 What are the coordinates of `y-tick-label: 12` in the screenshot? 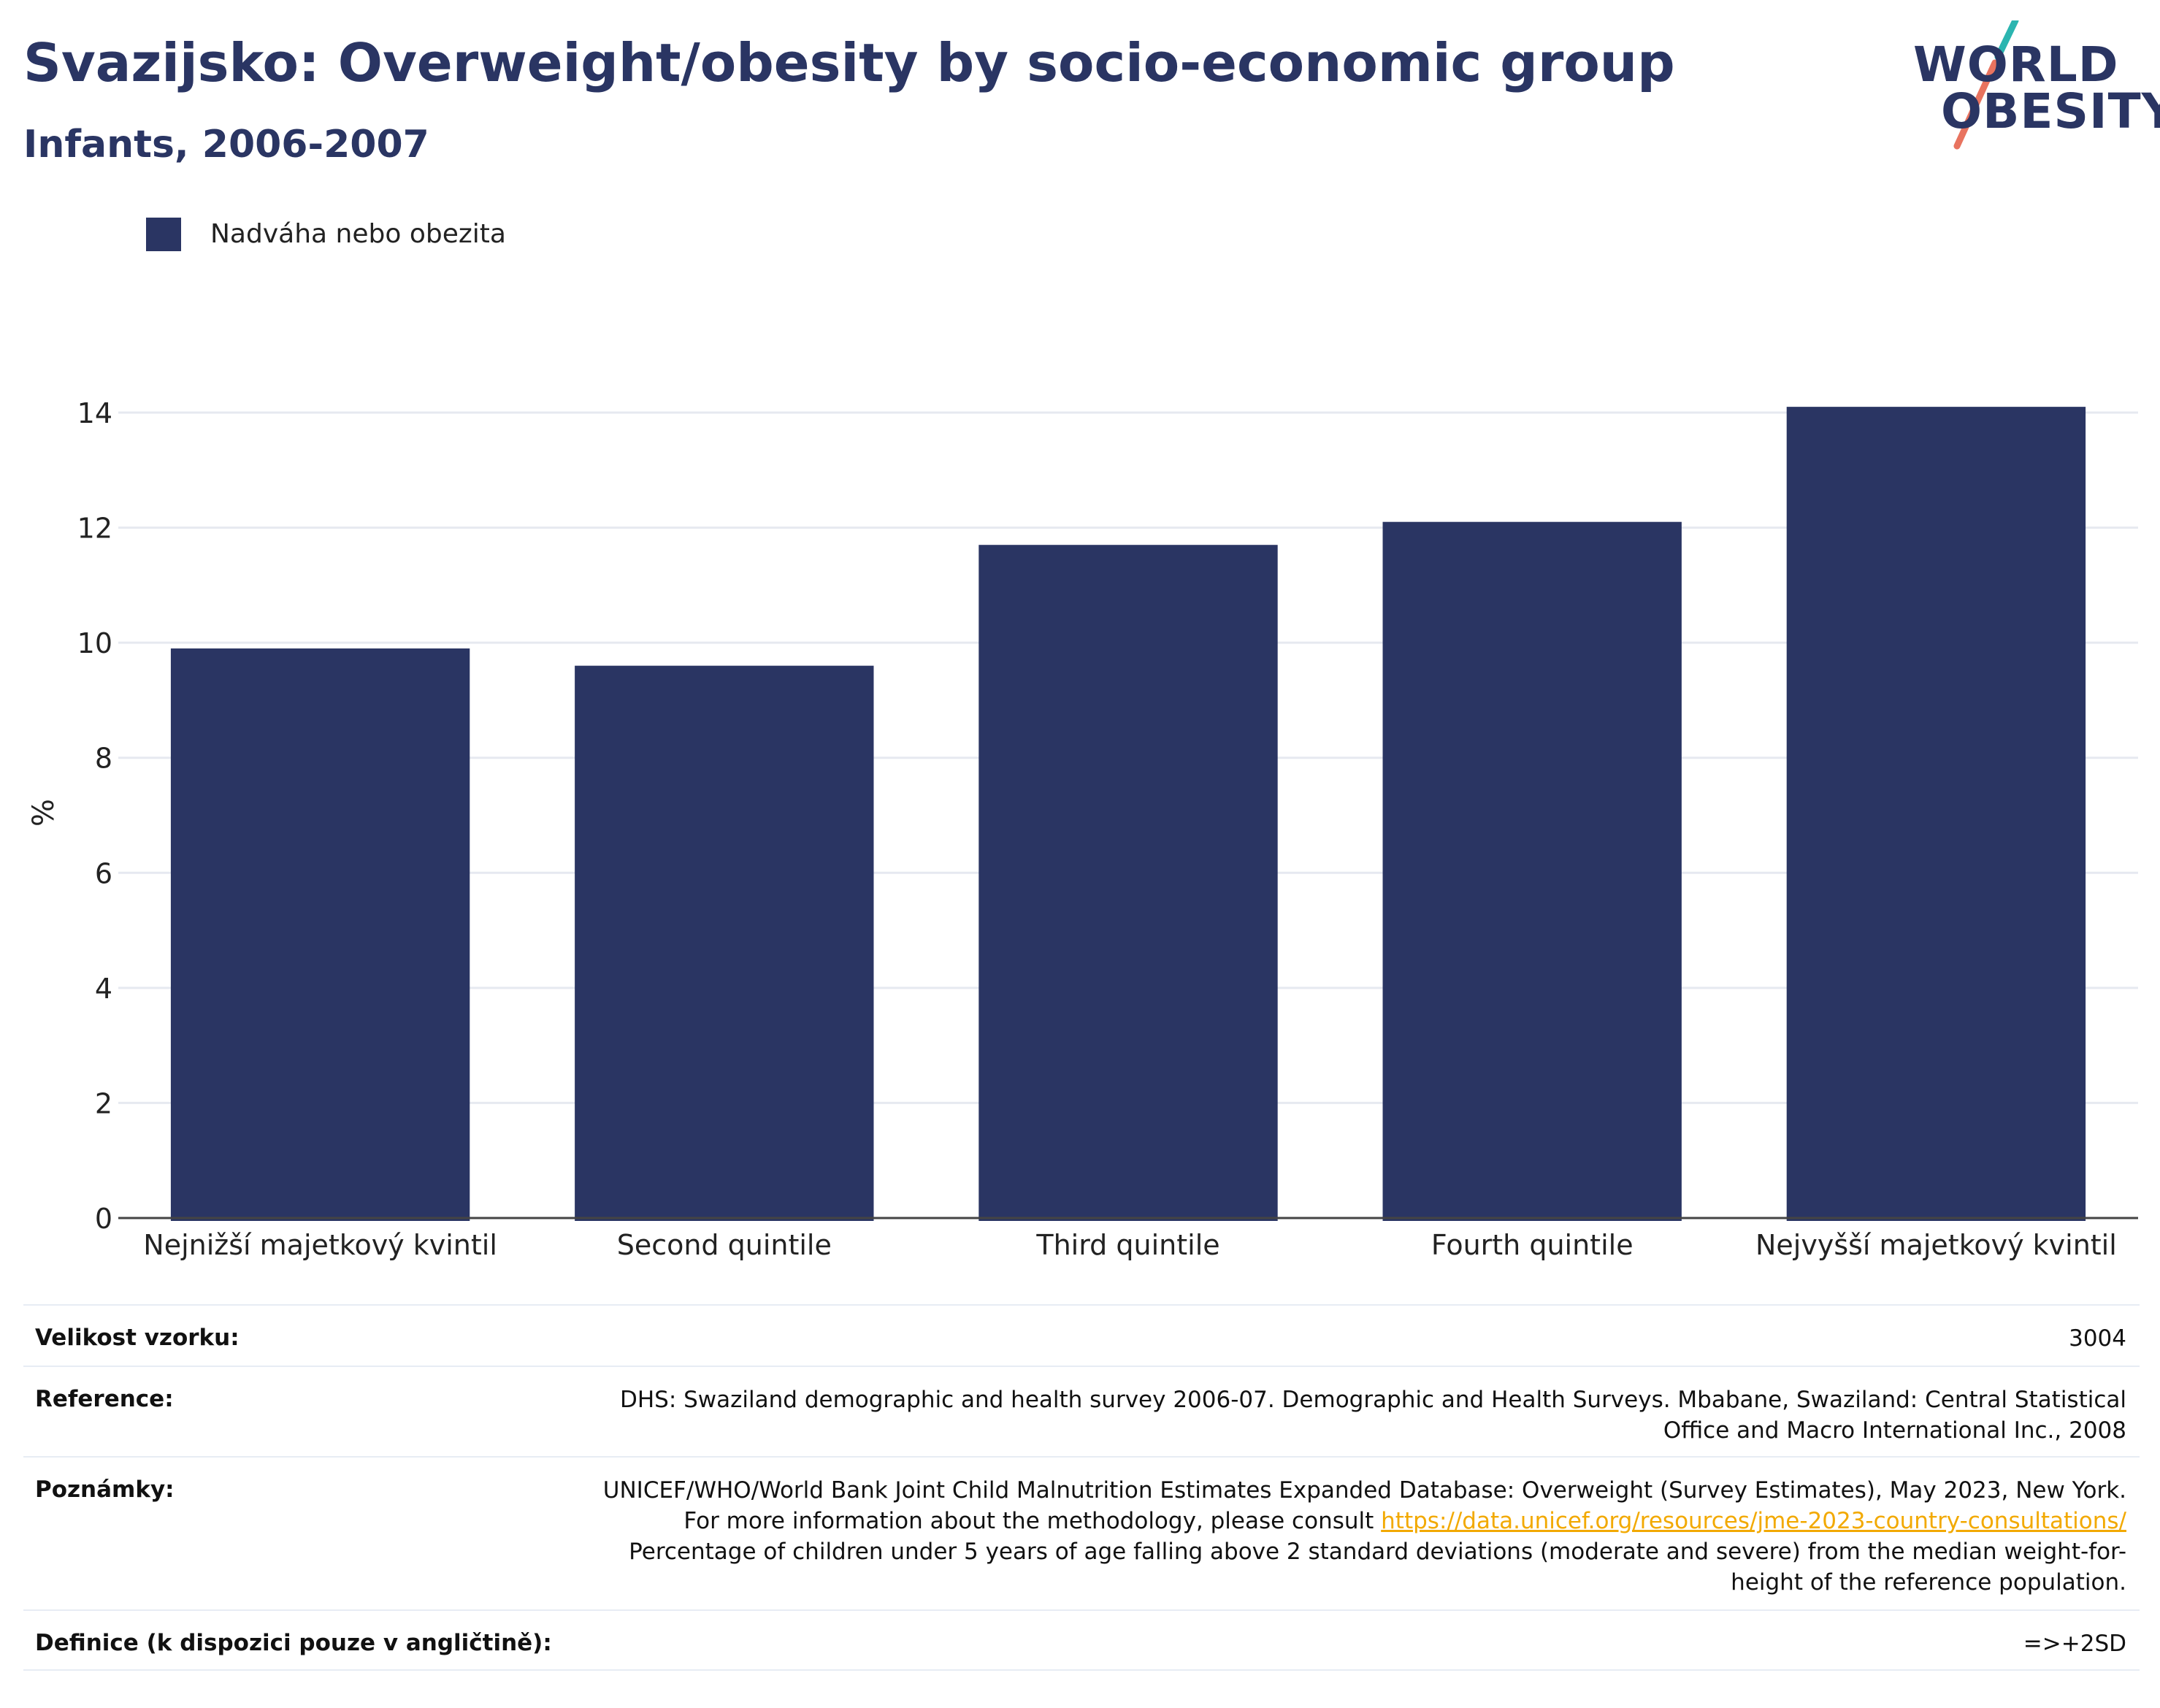 It's located at (94, 529).